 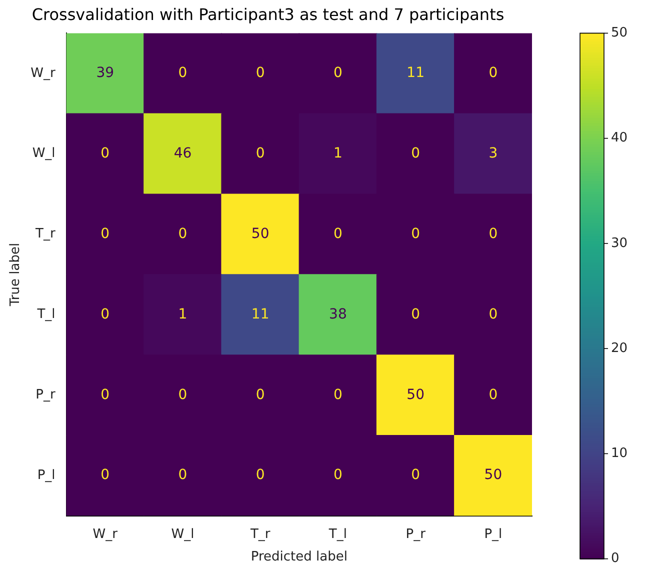 I want to click on y-tick-label: W_l, so click(x=44, y=154).